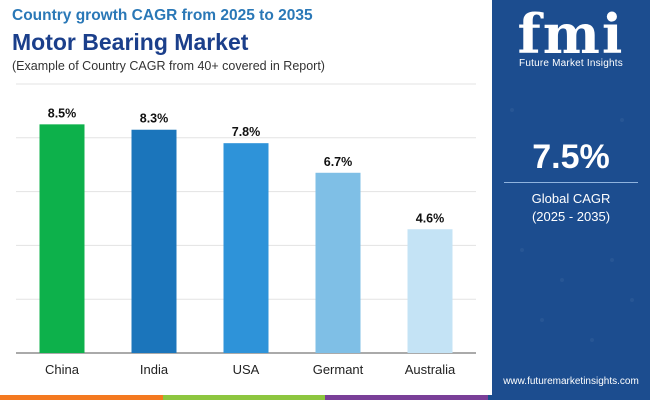  Describe the element at coordinates (571, 157) in the screenshot. I see `global-cagr-value: 7.5%` at that location.